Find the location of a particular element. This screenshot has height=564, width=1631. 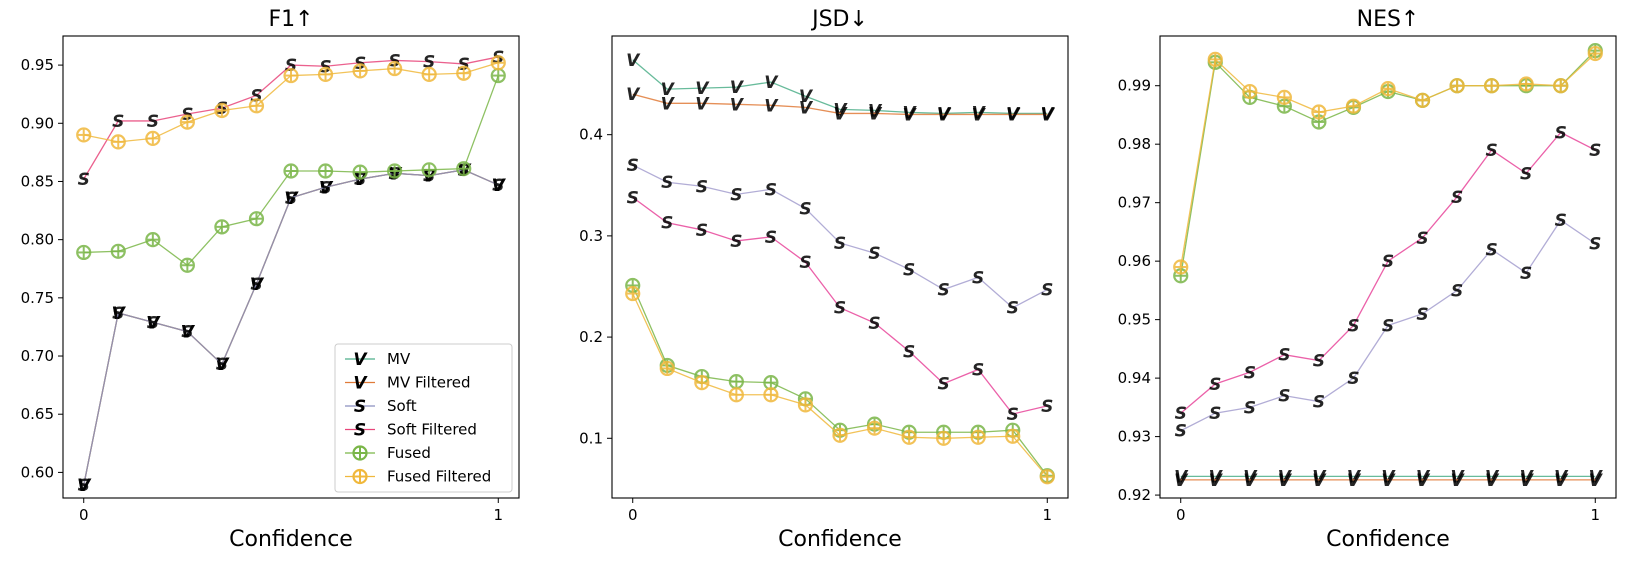

x-tick-label: 0 is located at coordinates (84, 515).